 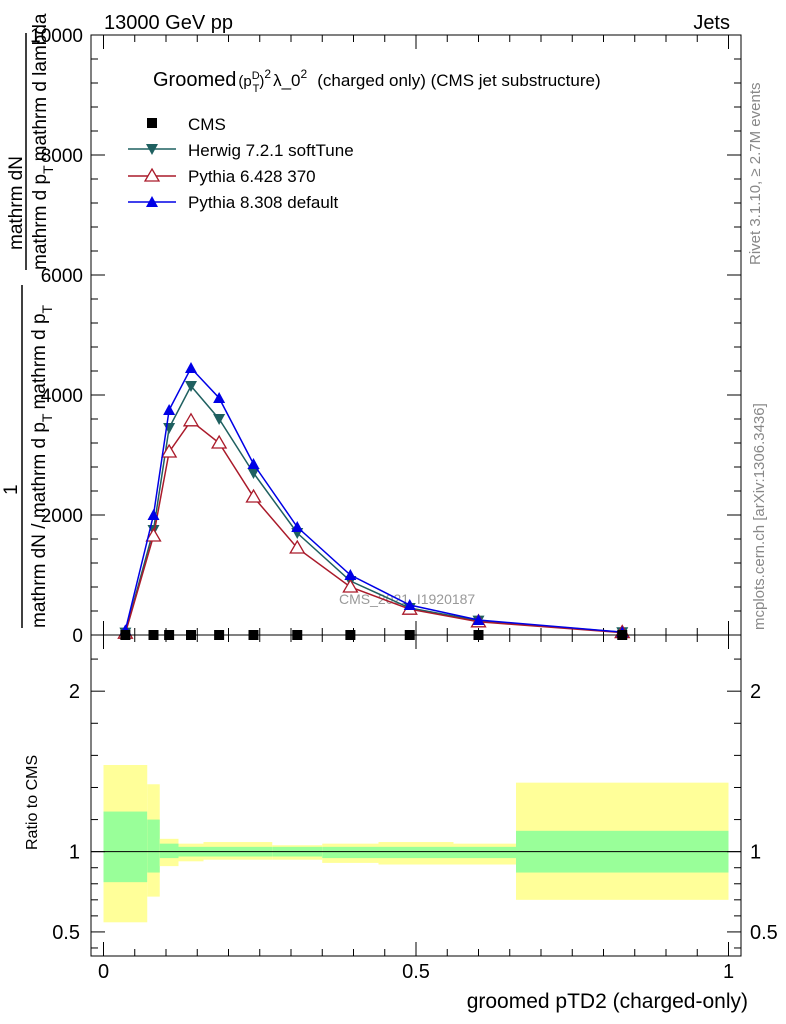 I want to click on x-axis-label: groomed pTD2 (charged-only), so click(x=607, y=1001).